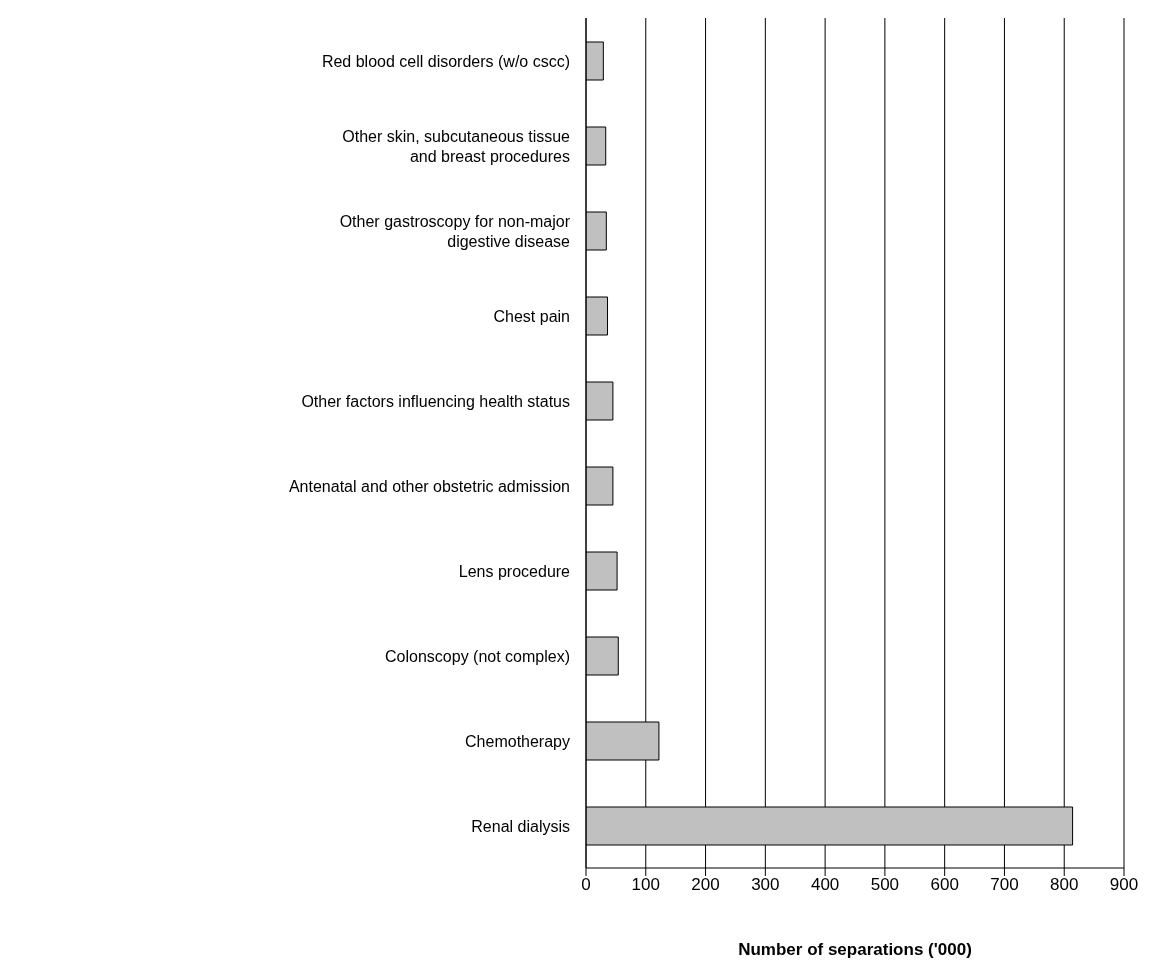  What do you see at coordinates (429, 485) in the screenshot?
I see `y-tick-label: Antenatal and other obstetric admission` at bounding box center [429, 485].